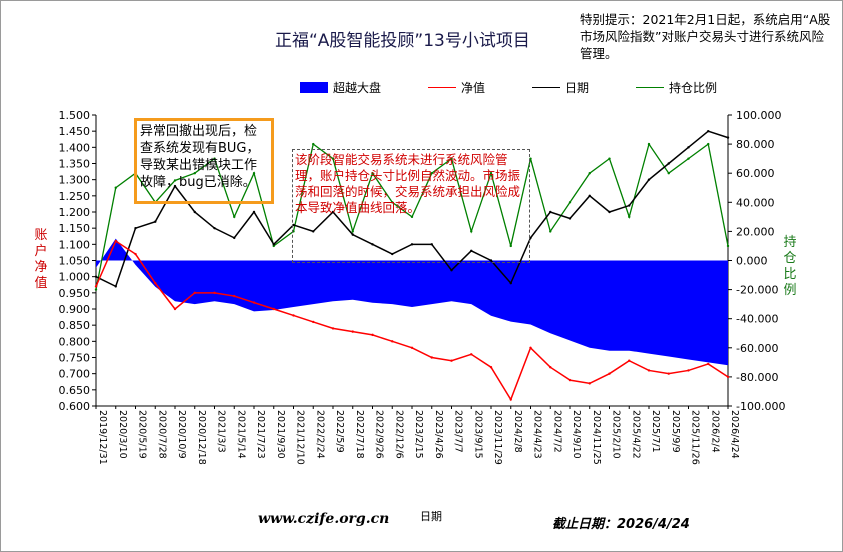 The width and height of the screenshot is (843, 552). Describe the element at coordinates (75, 261) in the screenshot. I see `y-tick-label-left: 1.050` at that location.